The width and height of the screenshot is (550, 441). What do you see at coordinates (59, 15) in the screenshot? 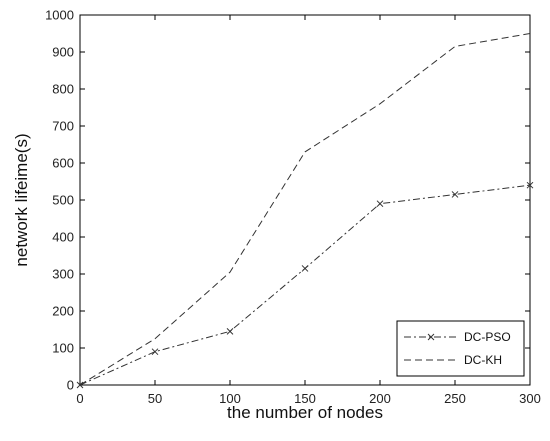
I see `y-tick-label: 1000` at bounding box center [59, 15].